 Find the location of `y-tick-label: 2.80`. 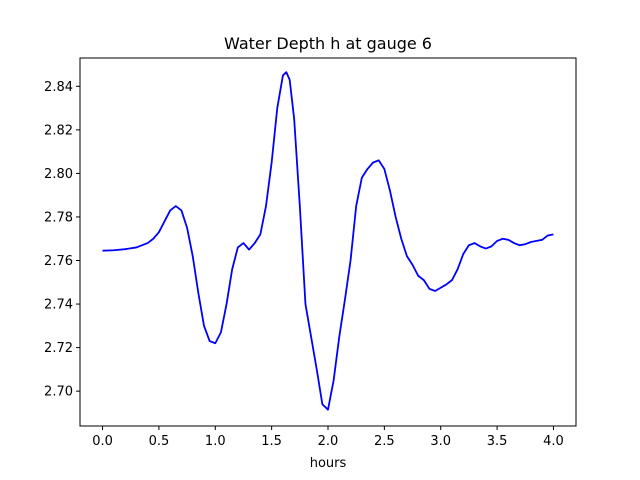

y-tick-label: 2.80 is located at coordinates (58, 174).